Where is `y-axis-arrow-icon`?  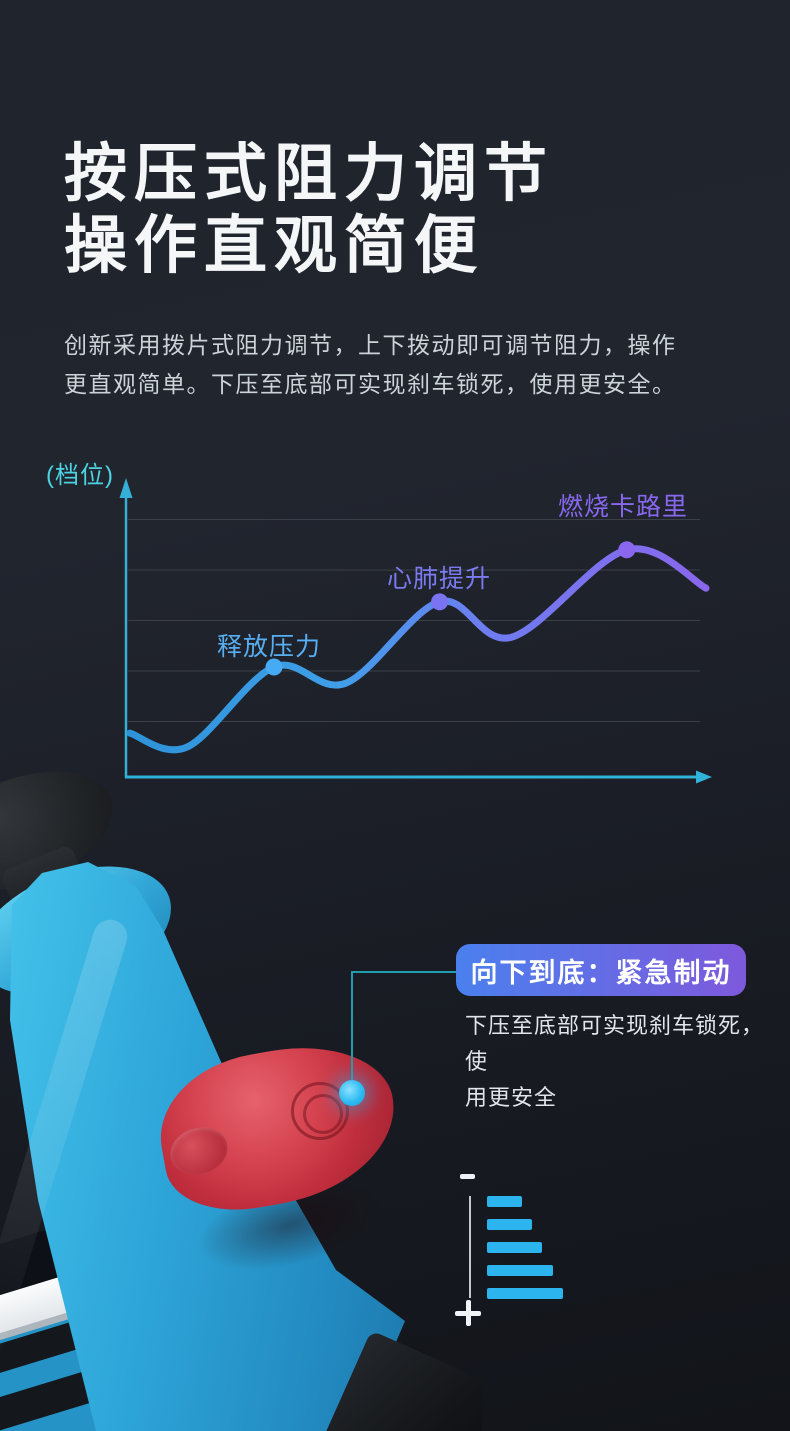 y-axis-arrow-icon is located at coordinates (126, 488).